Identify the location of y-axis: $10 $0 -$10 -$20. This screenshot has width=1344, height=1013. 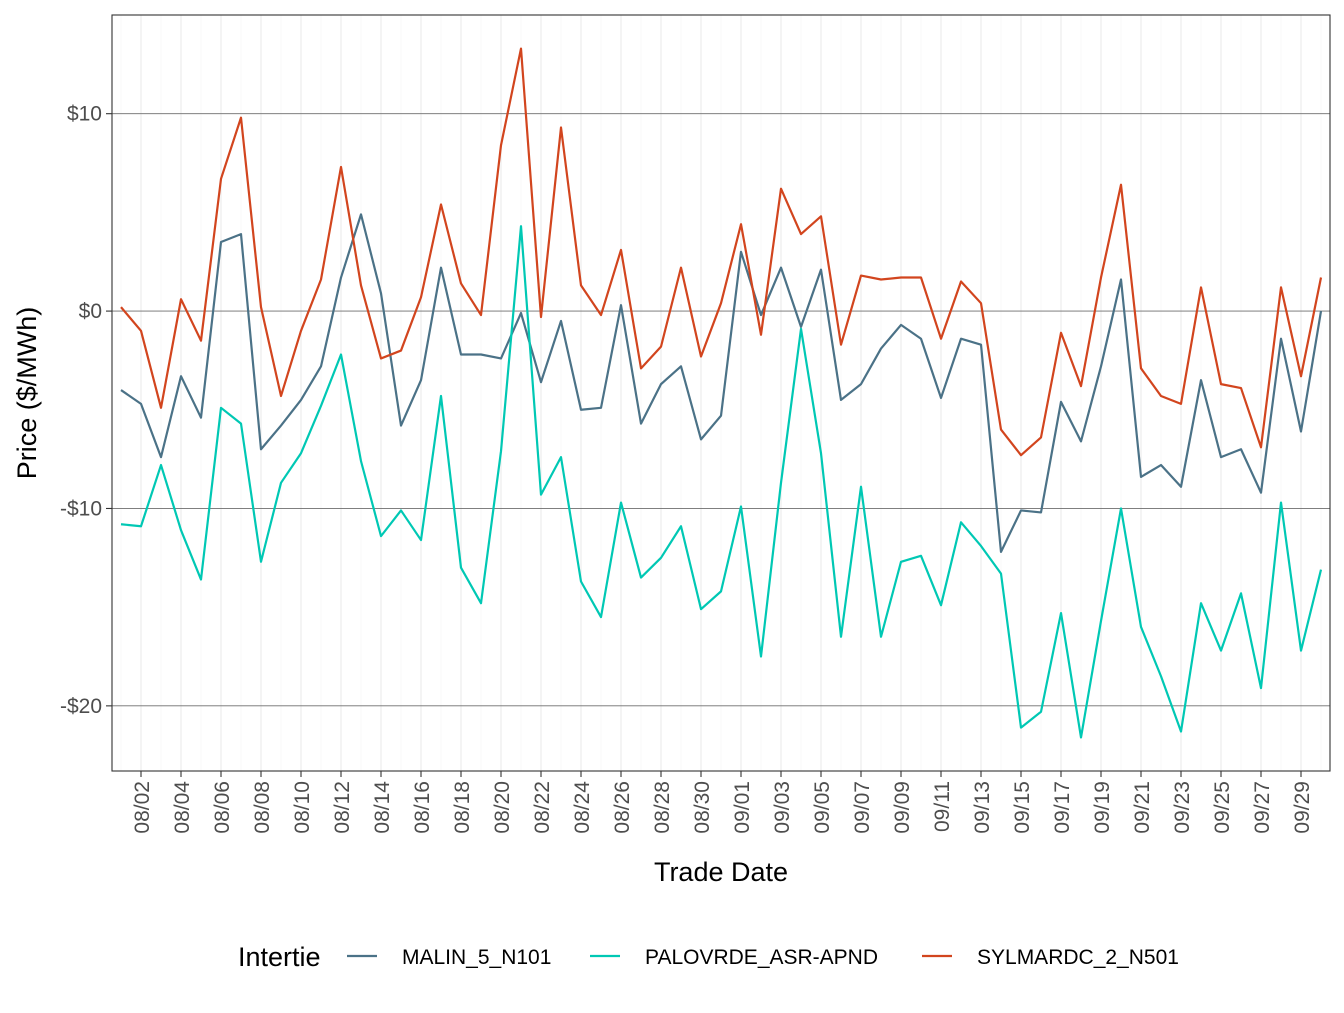
(86, 410).